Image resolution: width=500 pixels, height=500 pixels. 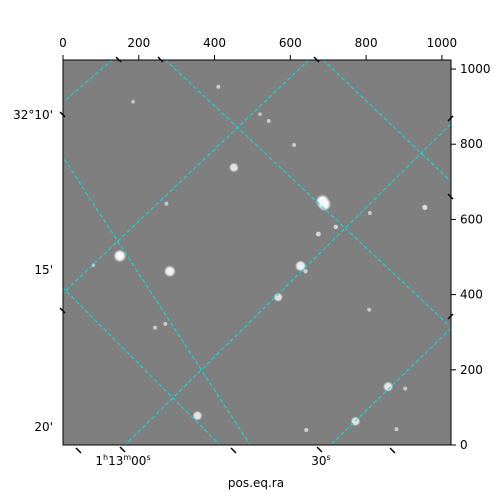 What do you see at coordinates (442, 43) in the screenshot?
I see `x-pixel-tick-label: 1000` at bounding box center [442, 43].